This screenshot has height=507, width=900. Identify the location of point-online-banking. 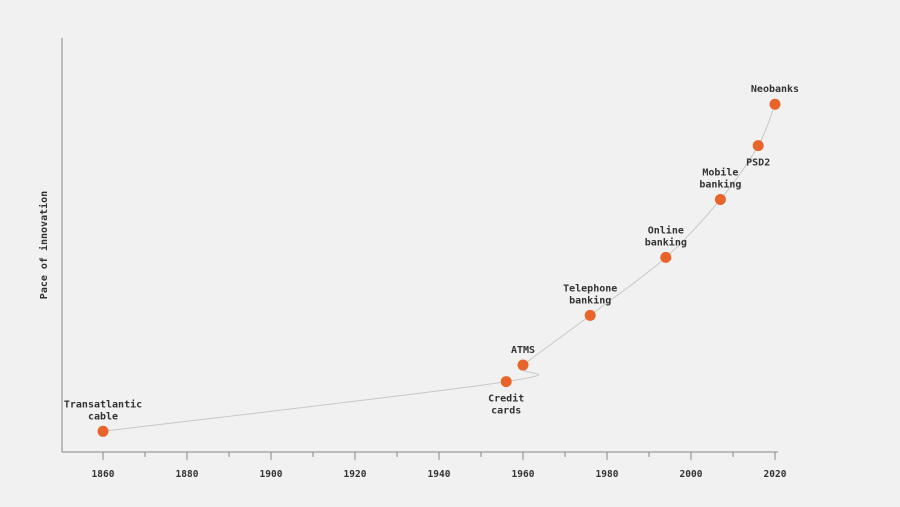
(666, 257).